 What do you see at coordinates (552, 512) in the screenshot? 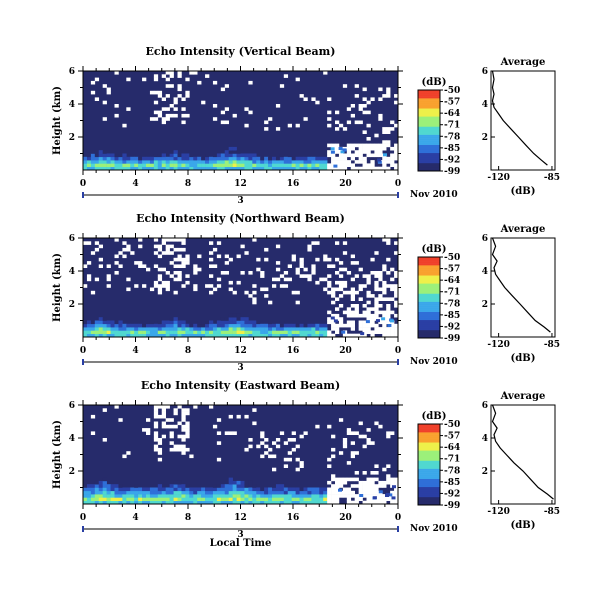
I see `profile-x-tick-label: -85` at bounding box center [552, 512].